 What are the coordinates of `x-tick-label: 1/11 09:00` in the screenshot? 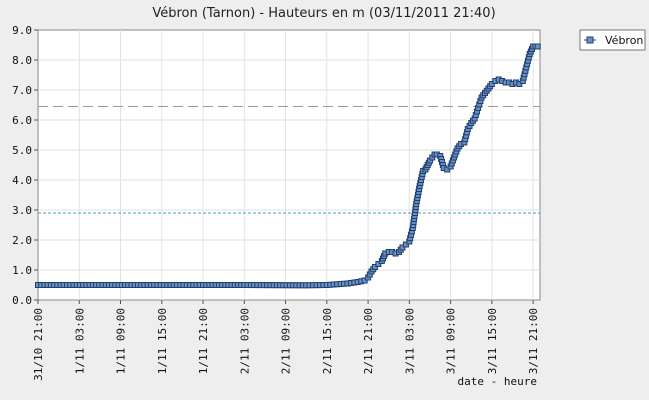 It's located at (121, 341).